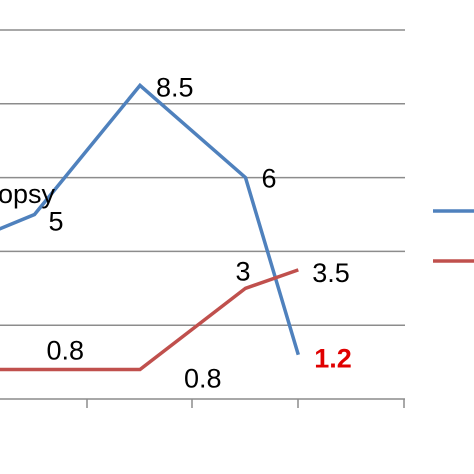  What do you see at coordinates (243, 271) in the screenshot?
I see `data-label: 3` at bounding box center [243, 271].